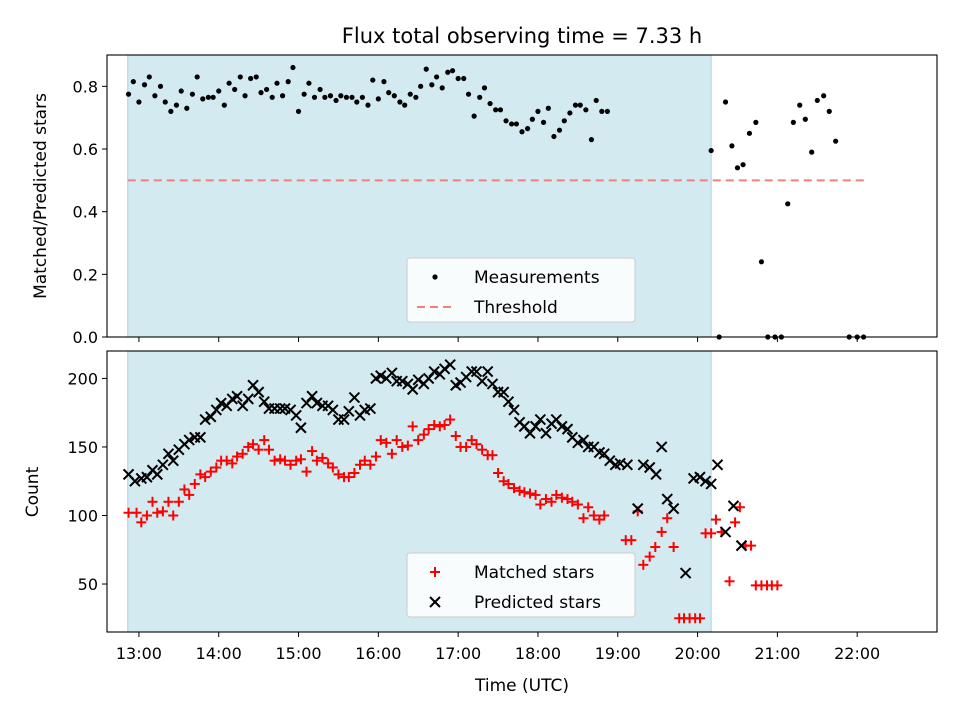 The height and width of the screenshot is (724, 960). Describe the element at coordinates (435, 277) in the screenshot. I see `legend-dot-icon` at that location.